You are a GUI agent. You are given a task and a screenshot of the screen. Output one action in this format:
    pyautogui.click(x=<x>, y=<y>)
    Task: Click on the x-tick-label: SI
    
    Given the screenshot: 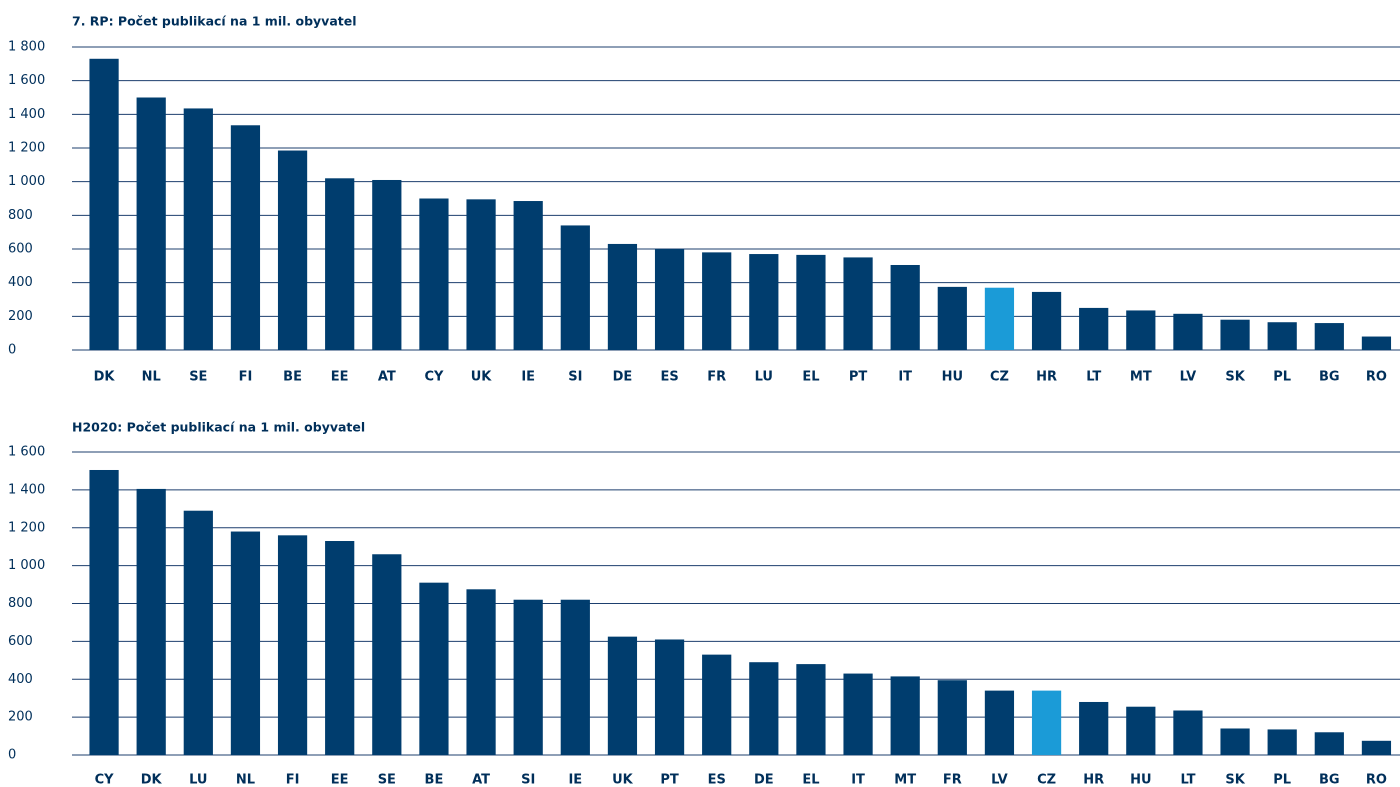 What is the action you would take?
    pyautogui.click(x=575, y=377)
    